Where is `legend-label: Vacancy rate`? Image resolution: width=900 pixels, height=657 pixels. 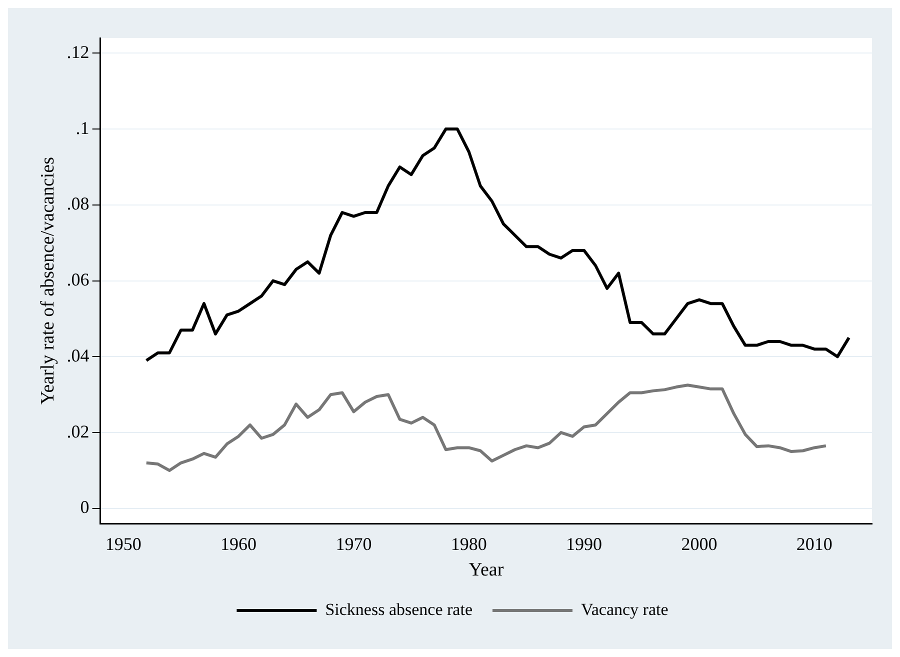 legend-label: Vacancy rate is located at coordinates (624, 609).